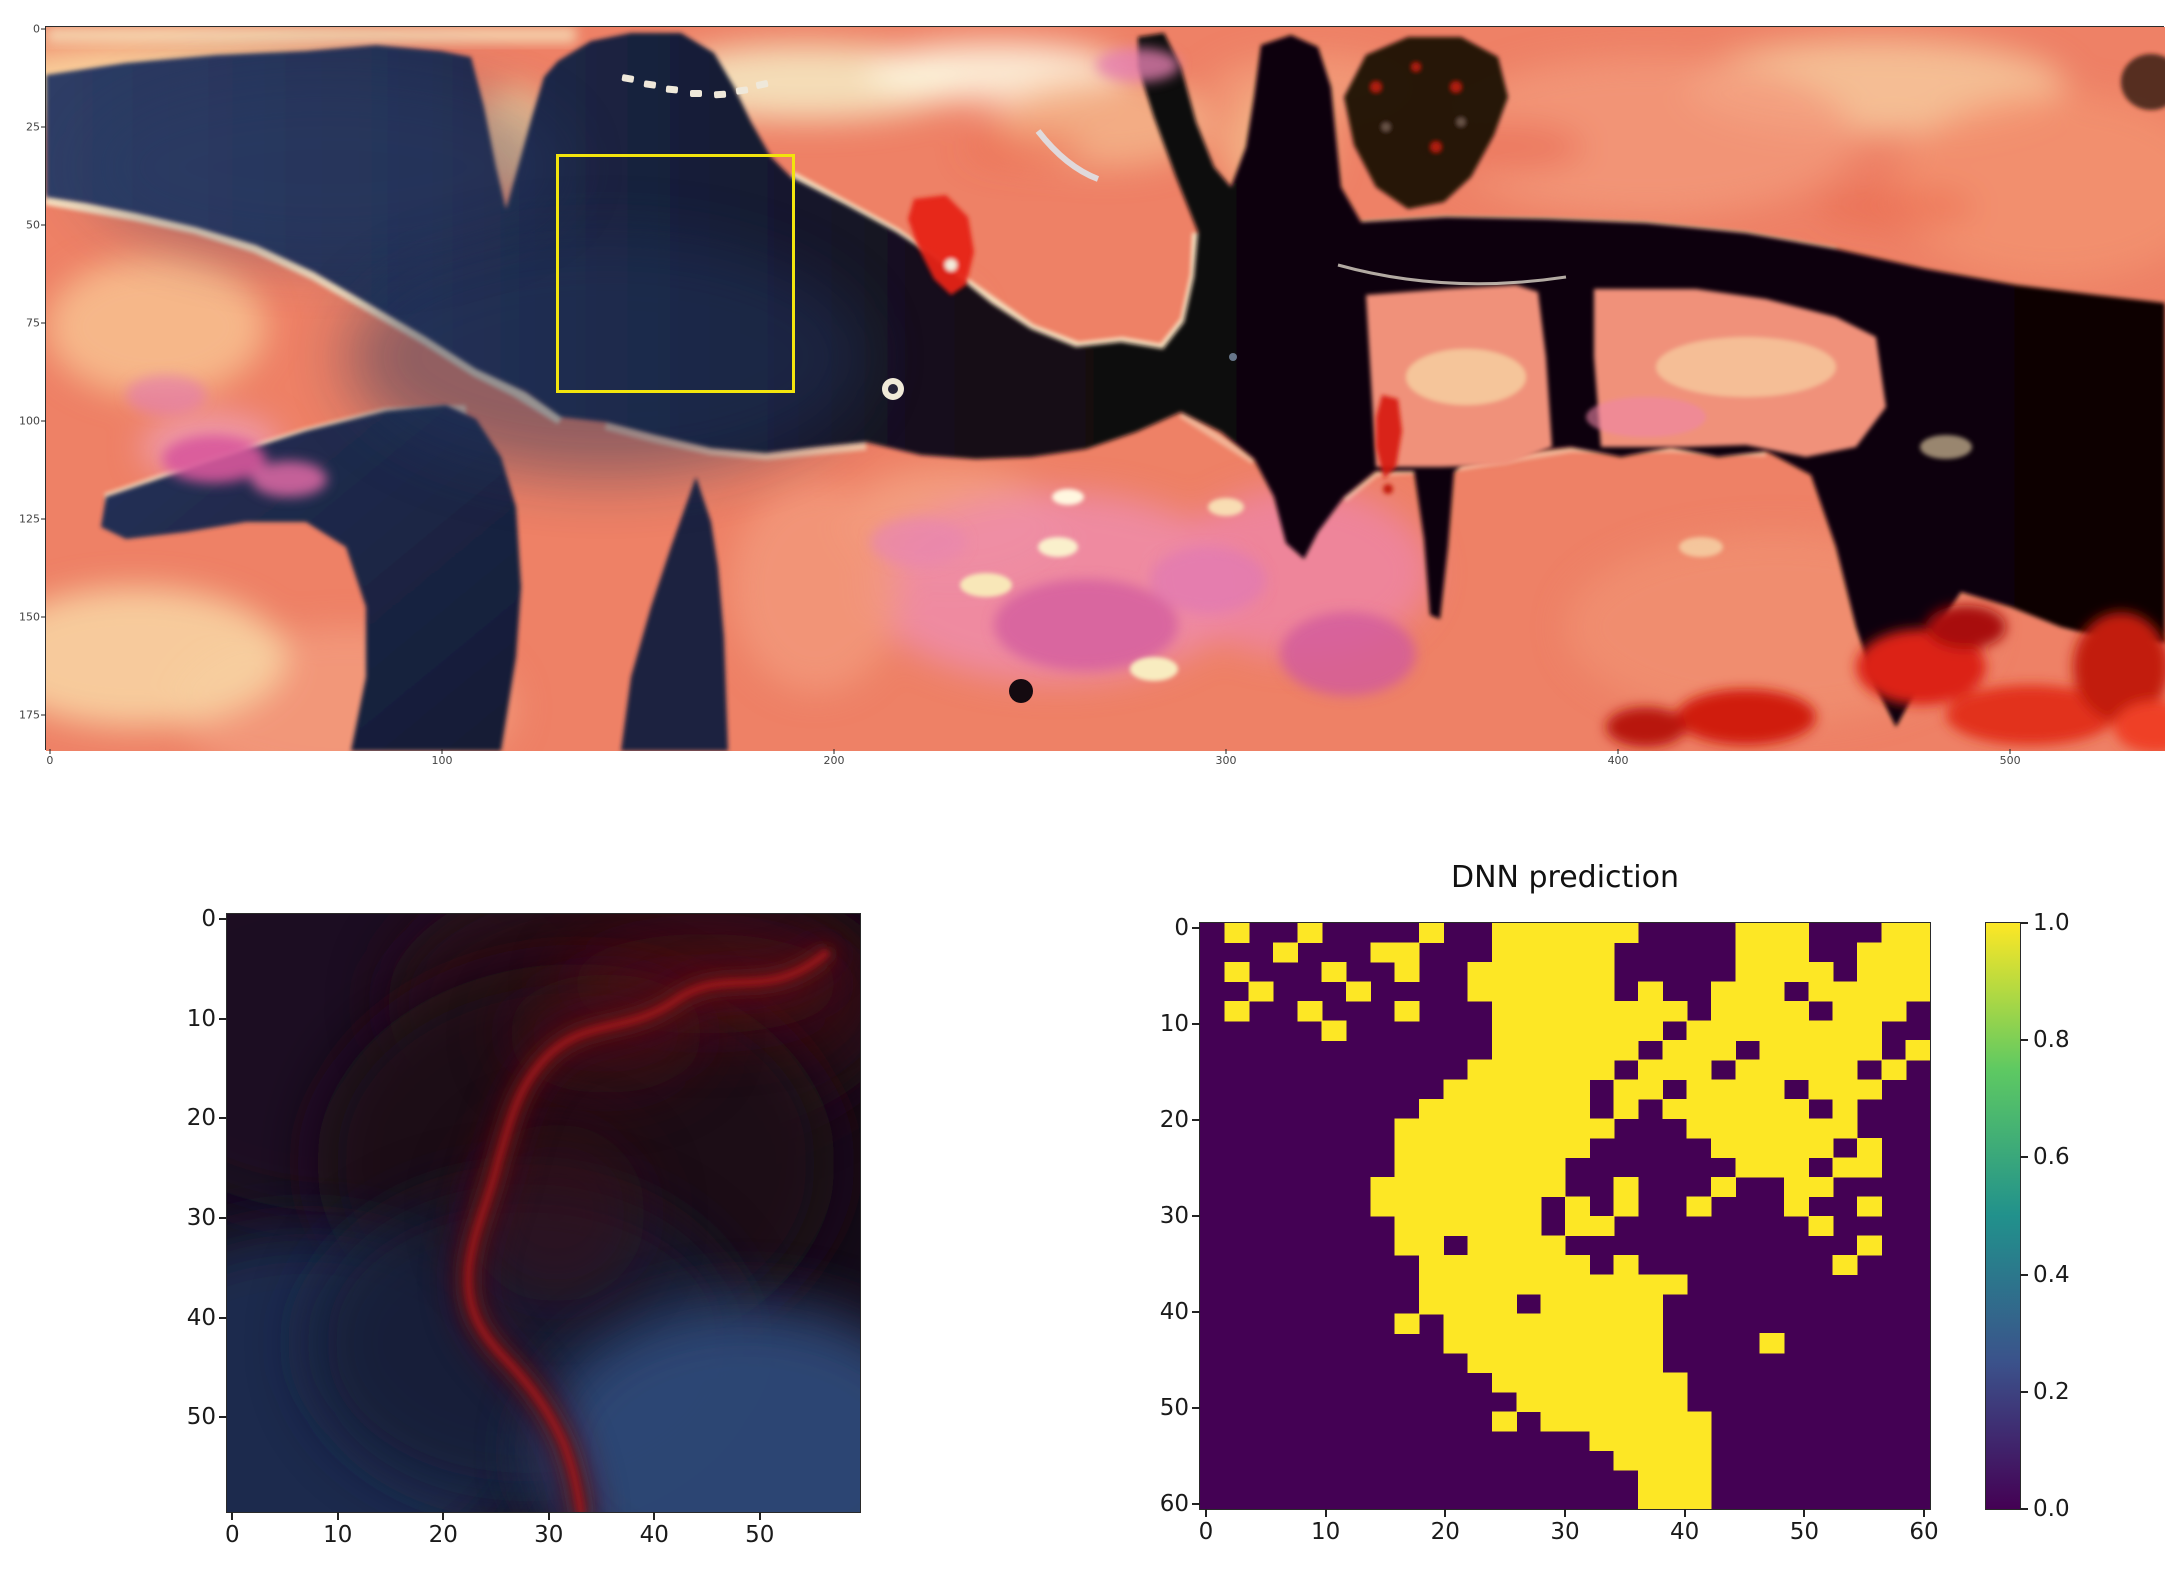 This screenshot has width=2179, height=1571. What do you see at coordinates (29, 617) in the screenshot?
I see `tick-label: 150` at bounding box center [29, 617].